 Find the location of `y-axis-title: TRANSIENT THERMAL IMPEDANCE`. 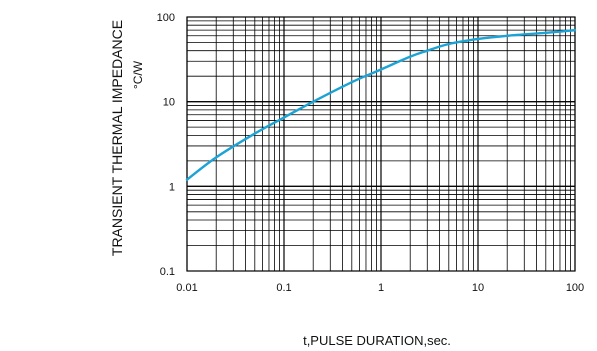

y-axis-title: TRANSIENT THERMAL IMPEDANCE is located at coordinates (117, 138).